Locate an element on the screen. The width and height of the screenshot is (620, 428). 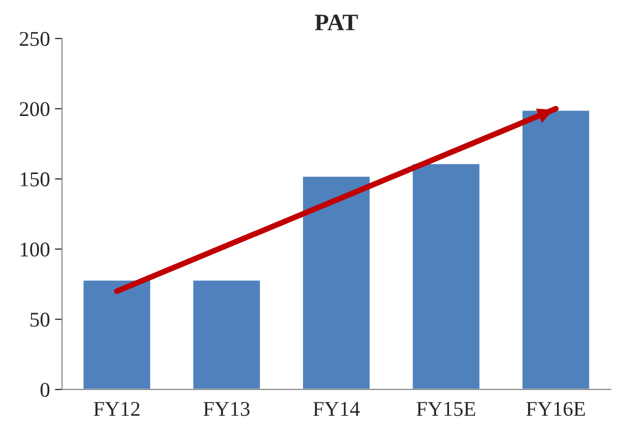
y-tick-label: 0 is located at coordinates (45, 389).